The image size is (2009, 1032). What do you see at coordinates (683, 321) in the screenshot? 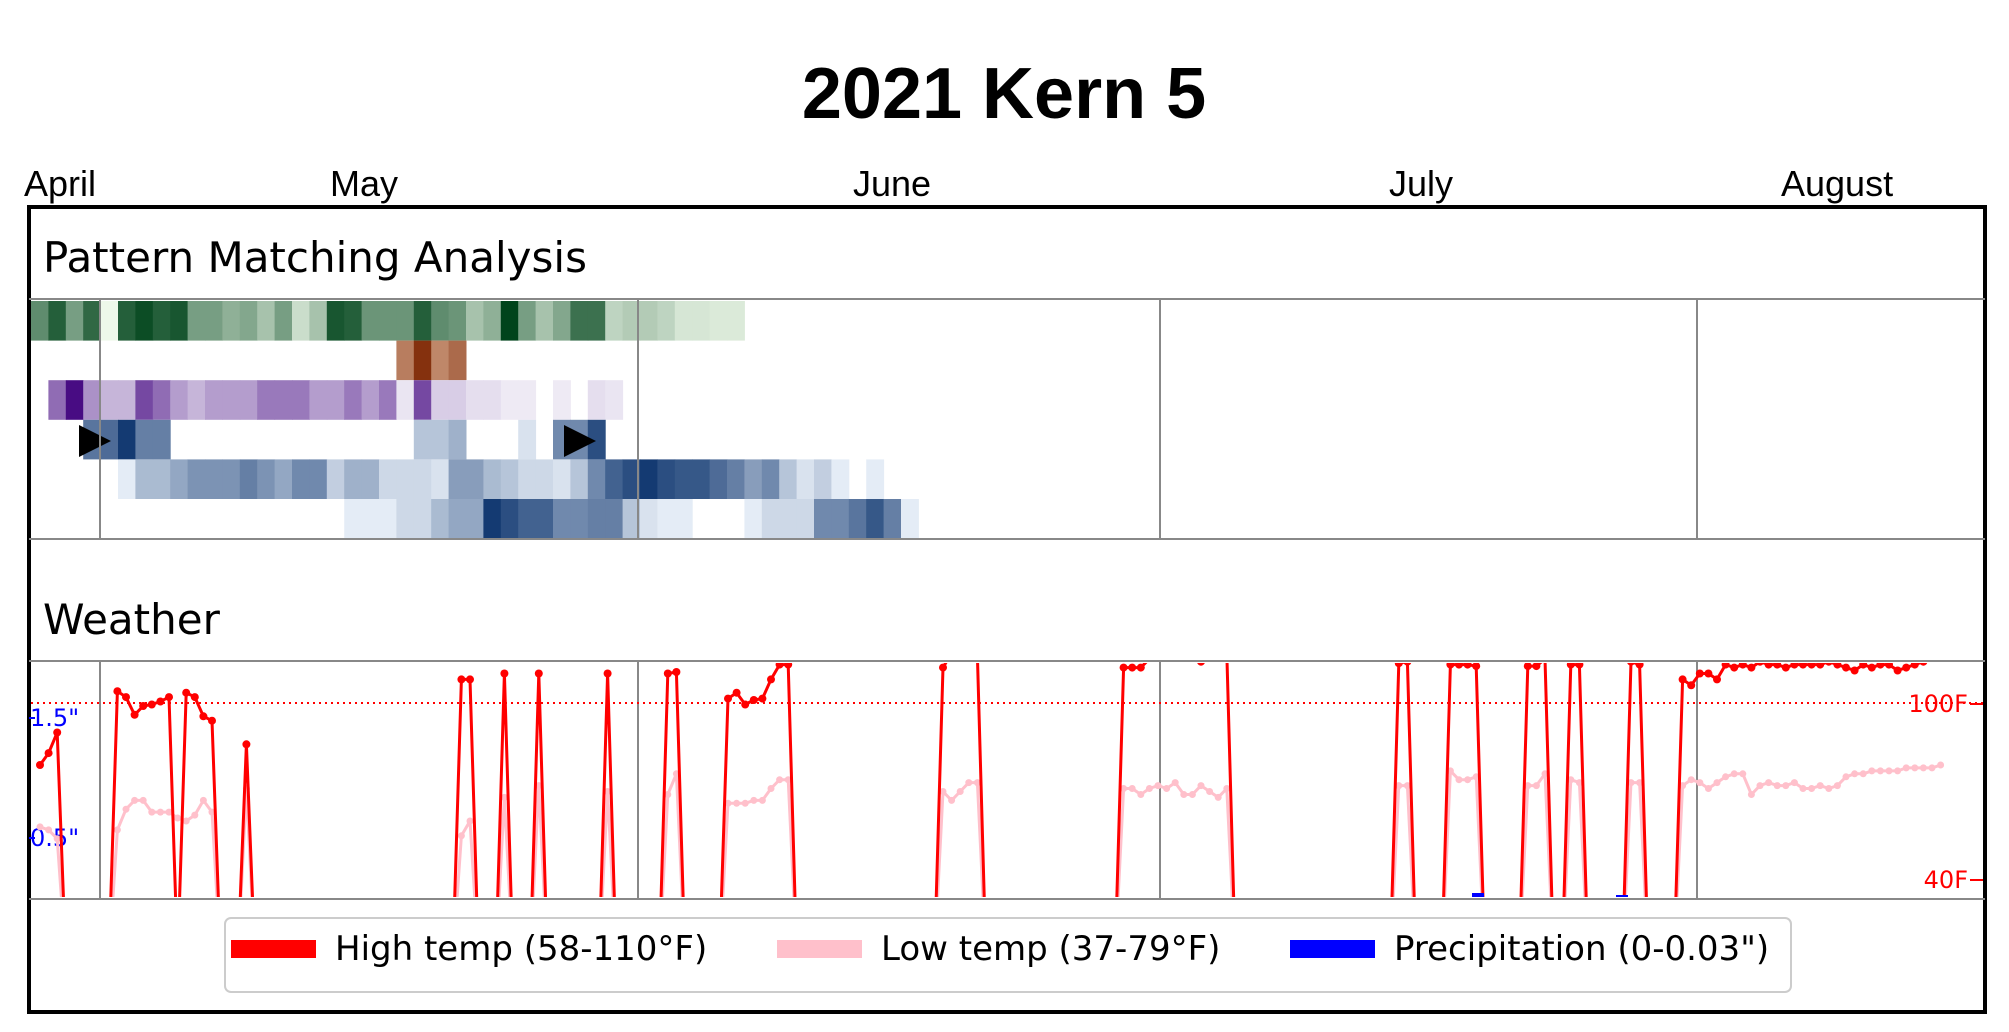
I see `heat-cell-r0-c37` at bounding box center [683, 321].